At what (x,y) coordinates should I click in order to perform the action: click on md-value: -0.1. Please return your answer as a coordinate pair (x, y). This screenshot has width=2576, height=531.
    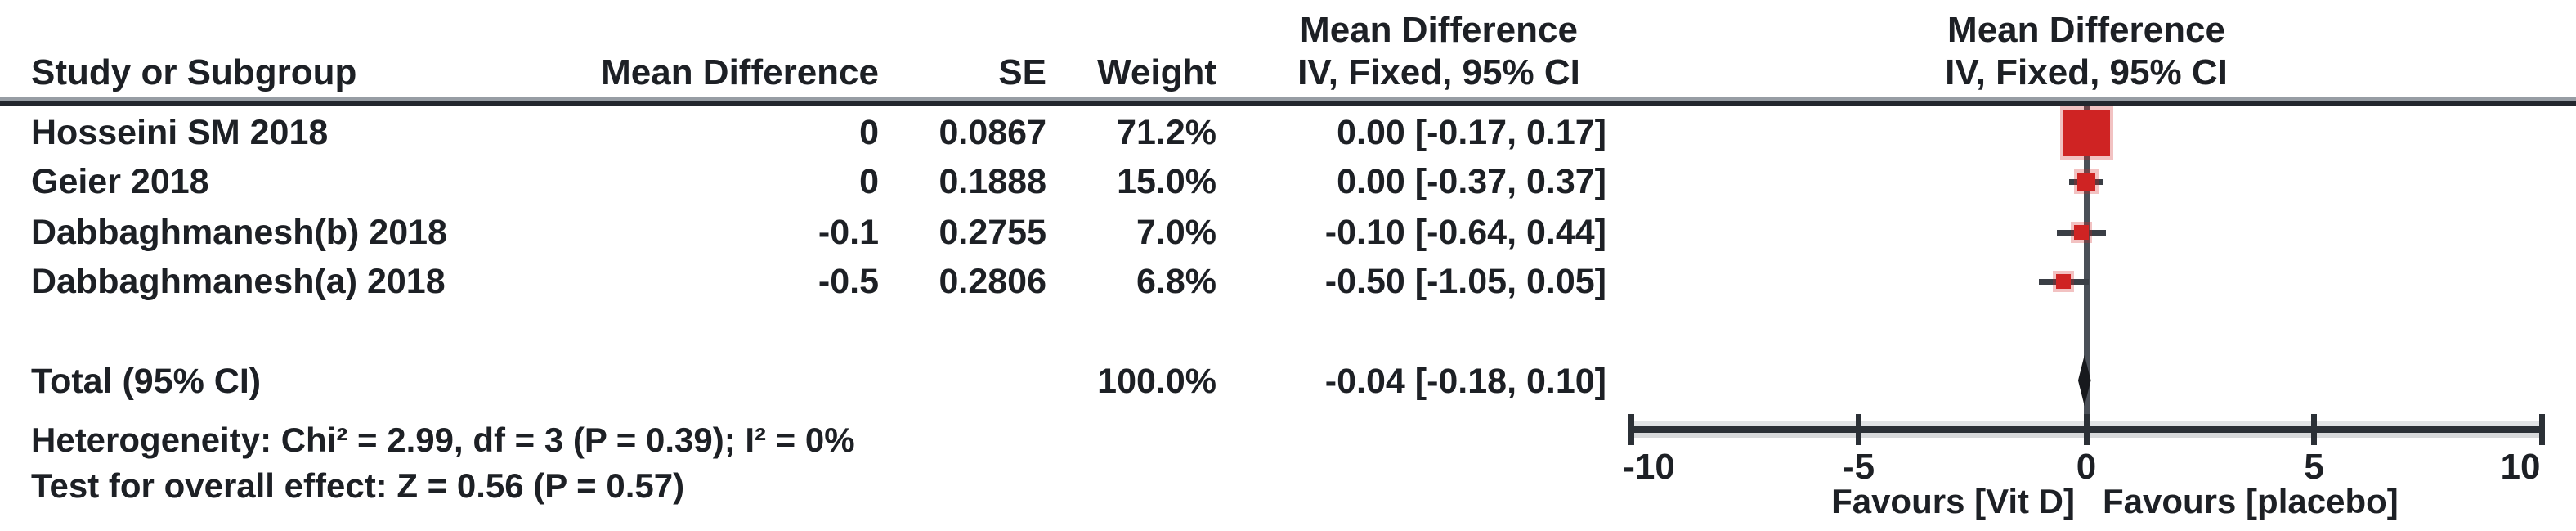
    Looking at the image, I should click on (849, 233).